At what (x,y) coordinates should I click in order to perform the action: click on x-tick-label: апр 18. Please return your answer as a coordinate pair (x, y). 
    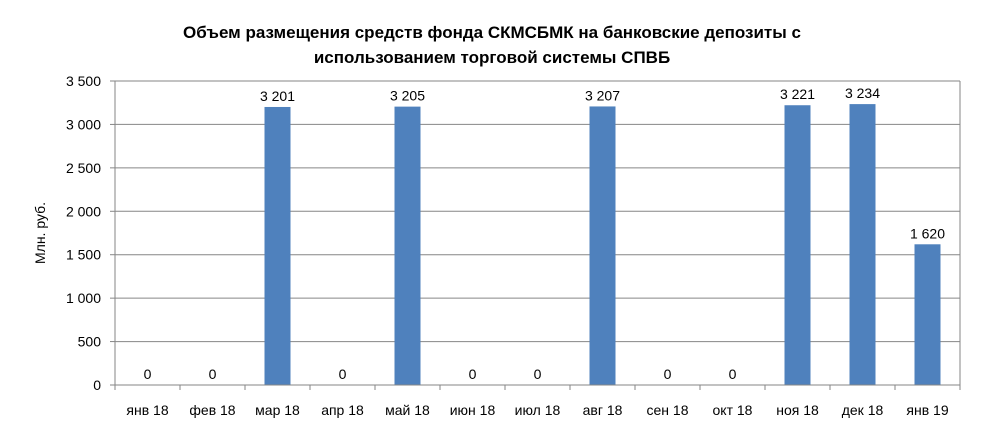
    Looking at the image, I should click on (342, 410).